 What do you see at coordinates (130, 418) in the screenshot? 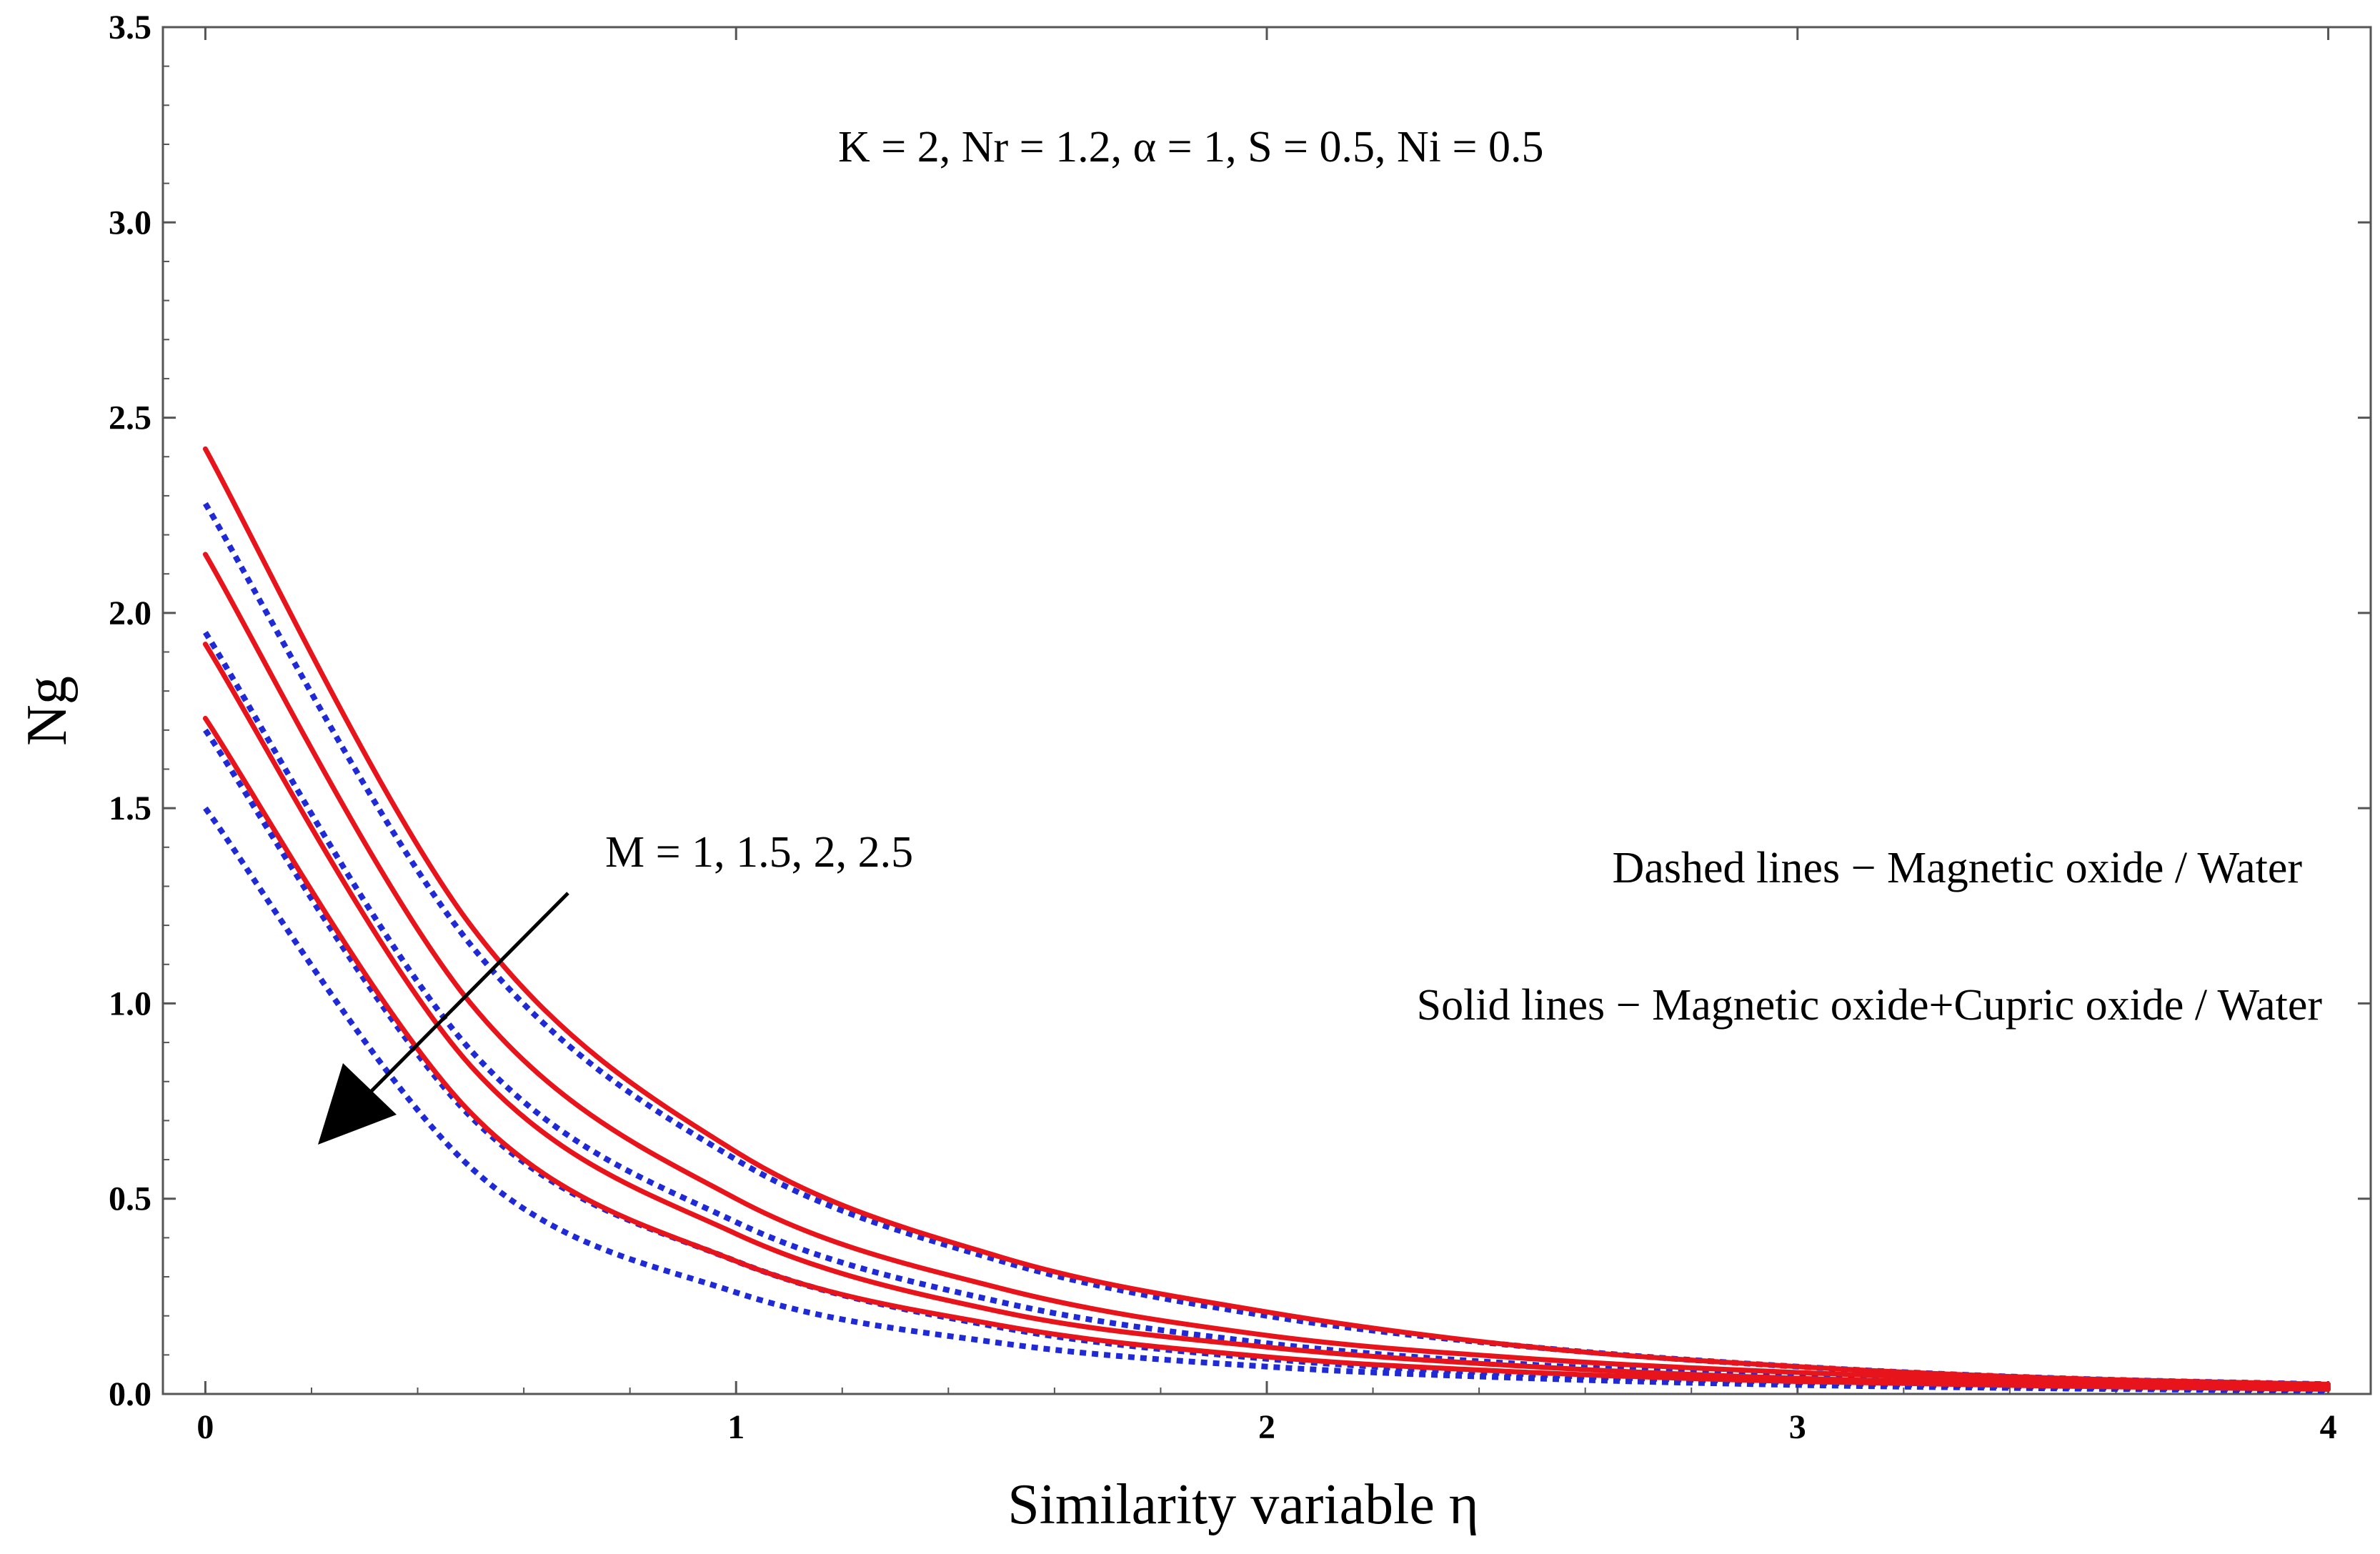
I see `y-tick-label-5: 2.5` at bounding box center [130, 418].